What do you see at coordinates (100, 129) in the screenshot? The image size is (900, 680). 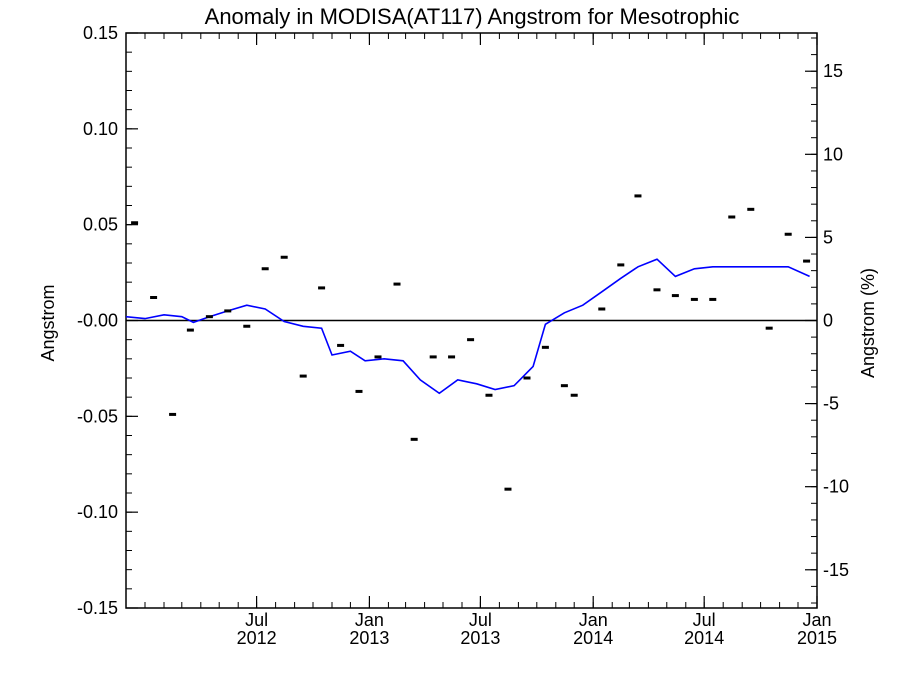 I see `y-tick-label-left: 0.10` at bounding box center [100, 129].